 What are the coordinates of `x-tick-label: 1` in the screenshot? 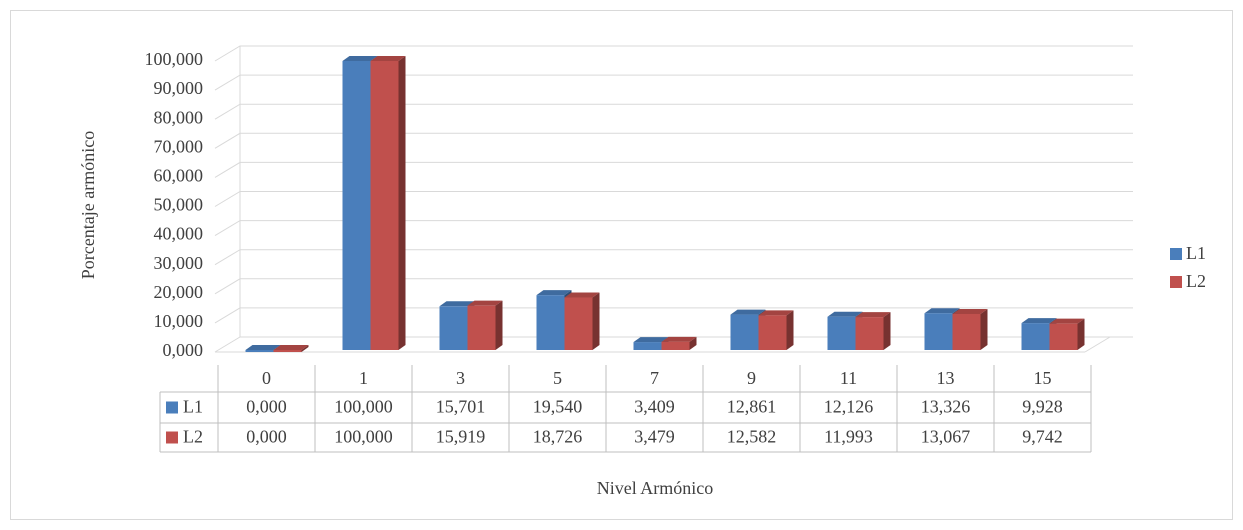 It's located at (363, 378).